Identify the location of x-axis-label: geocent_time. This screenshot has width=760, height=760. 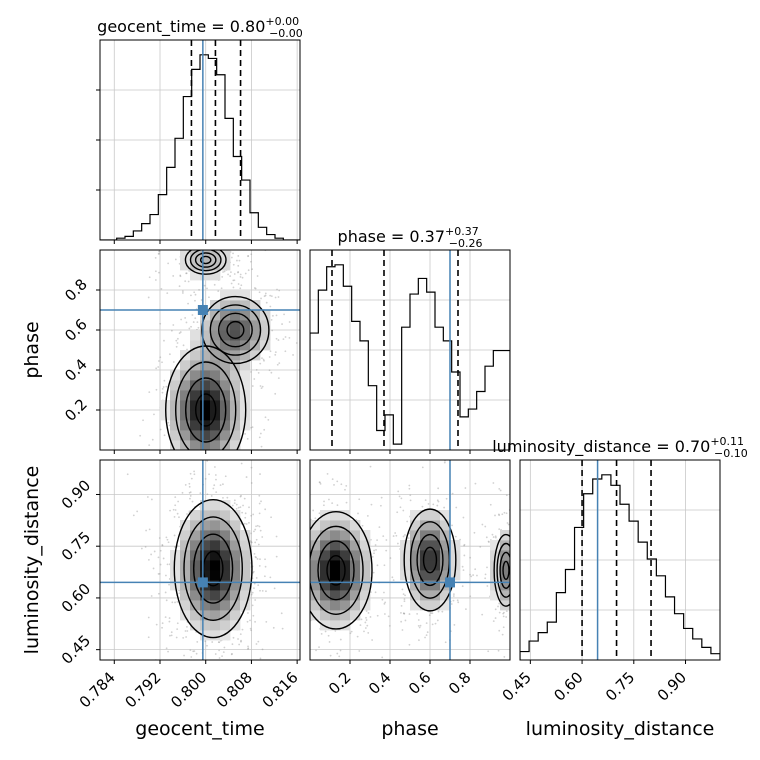
(199, 729).